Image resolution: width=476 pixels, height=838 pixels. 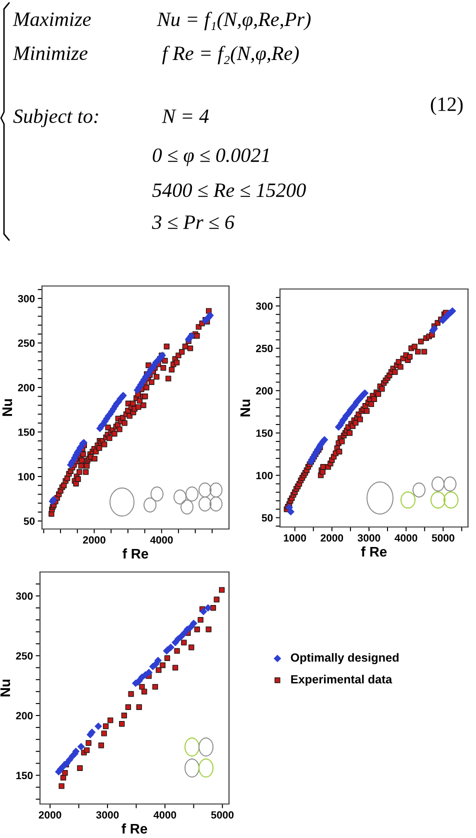 I want to click on text: 3 ≤ Pr ≤ 6, so click(x=193, y=223).